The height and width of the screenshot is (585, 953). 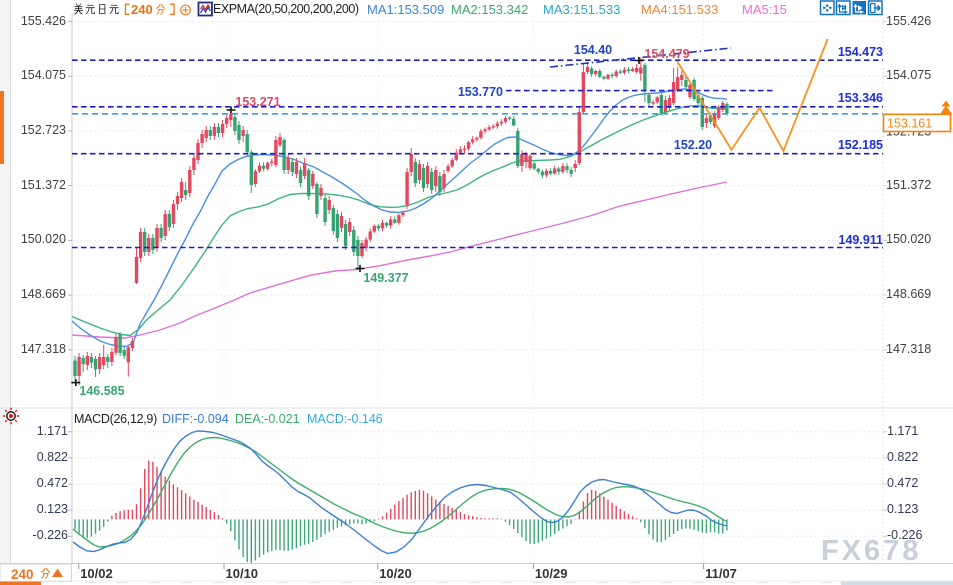 What do you see at coordinates (909, 124) in the screenshot?
I see `svg-text: 153.161` at bounding box center [909, 124].